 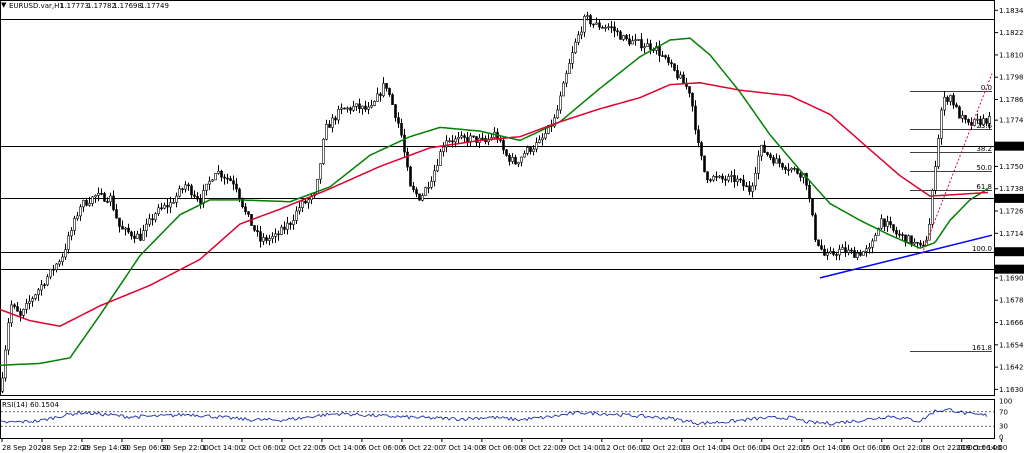 What do you see at coordinates (984, 187) in the screenshot?
I see `fib-level-label: 61.8` at bounding box center [984, 187].